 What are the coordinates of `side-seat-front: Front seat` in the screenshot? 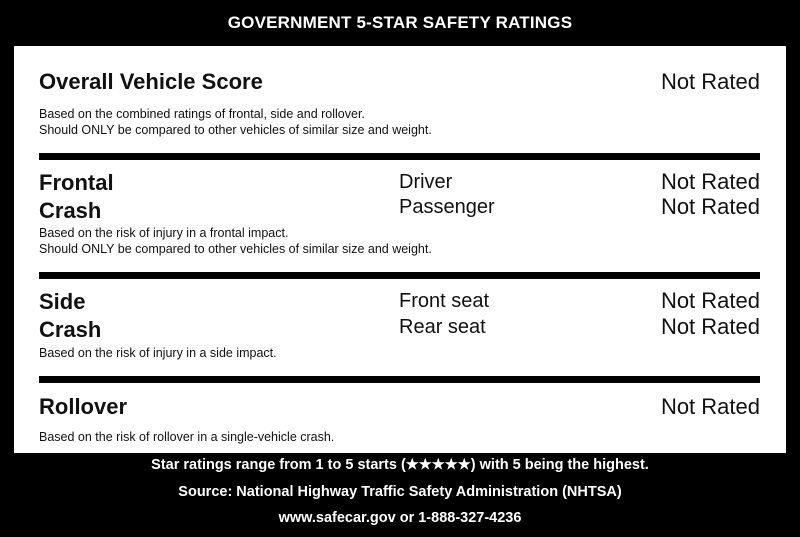 It's located at (444, 301).